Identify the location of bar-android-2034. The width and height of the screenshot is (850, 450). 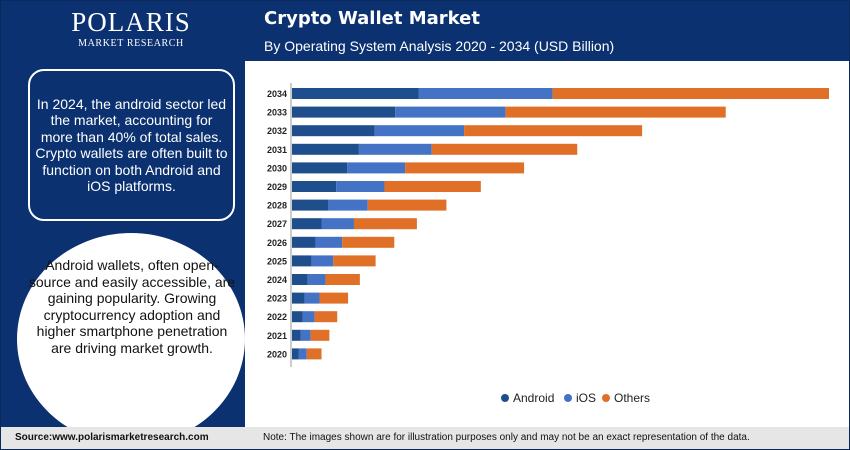
(355, 93).